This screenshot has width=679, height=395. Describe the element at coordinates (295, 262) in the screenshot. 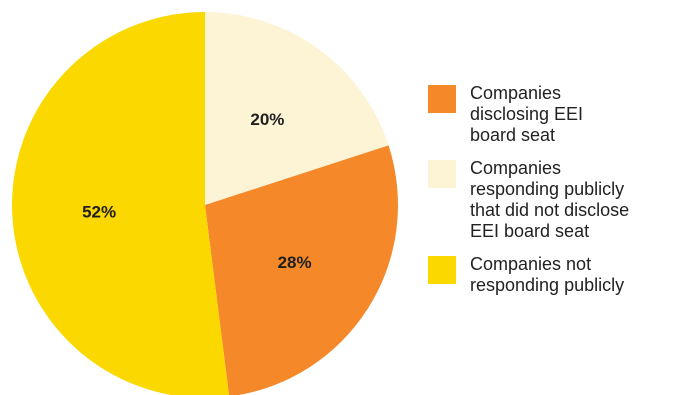

I see `slice-label-disclosing: 28%` at that location.